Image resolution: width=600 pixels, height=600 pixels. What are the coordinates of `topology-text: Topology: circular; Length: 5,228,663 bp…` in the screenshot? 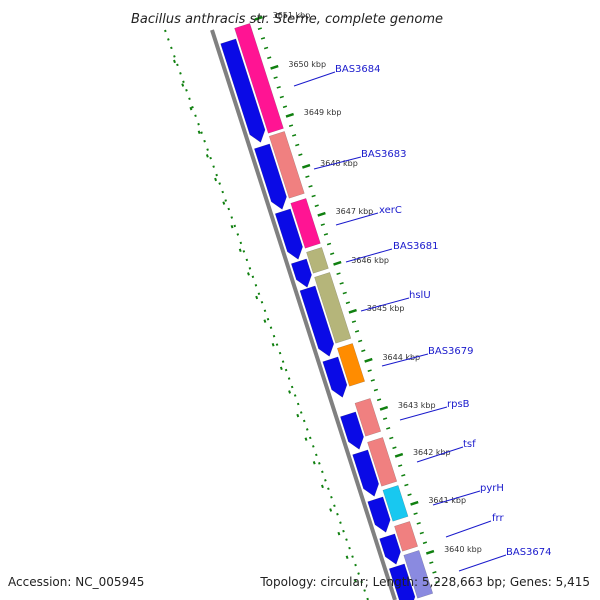 It's located at (424, 582).